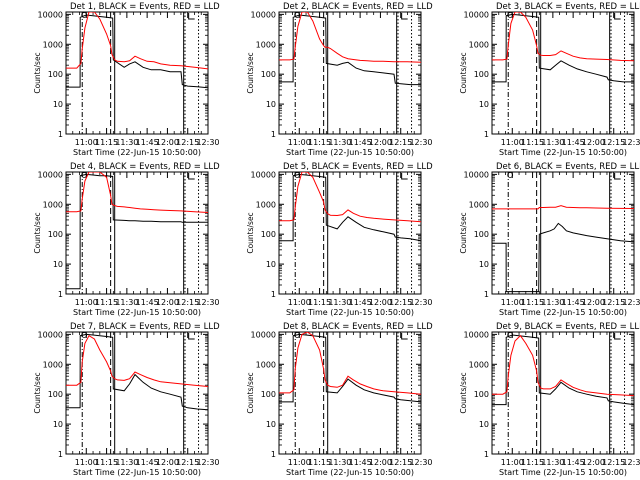  Describe the element at coordinates (145, 7) in the screenshot. I see `panel-title: Det 1, BLACK = Events, RED = LLD` at that location.